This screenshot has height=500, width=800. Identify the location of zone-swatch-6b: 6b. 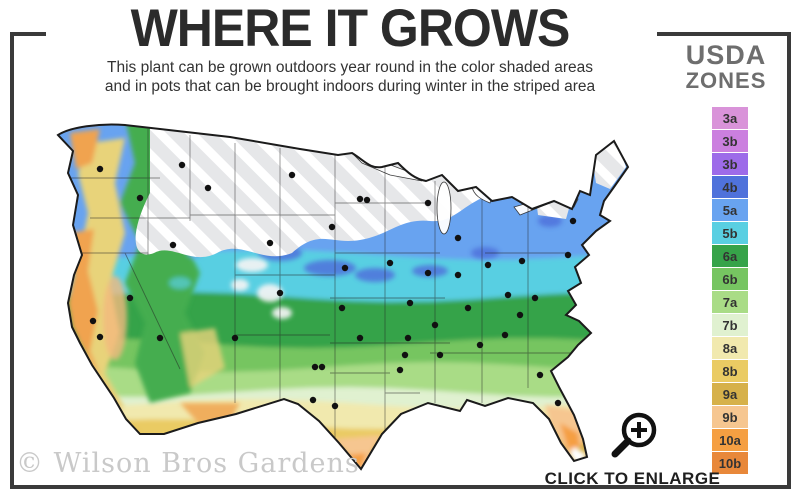
(730, 279).